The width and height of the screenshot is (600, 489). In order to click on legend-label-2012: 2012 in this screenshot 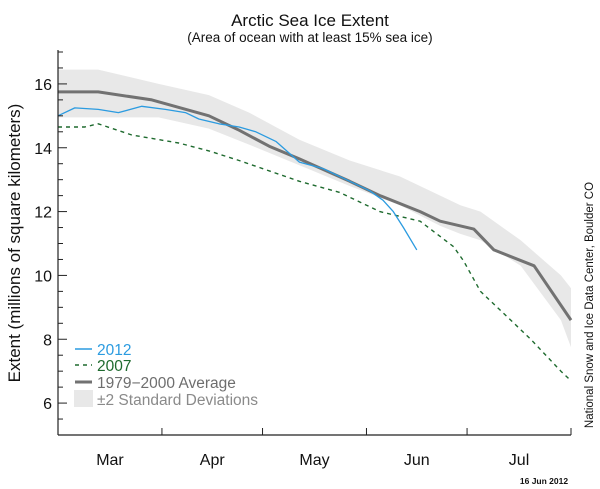, I will do `click(114, 350)`.